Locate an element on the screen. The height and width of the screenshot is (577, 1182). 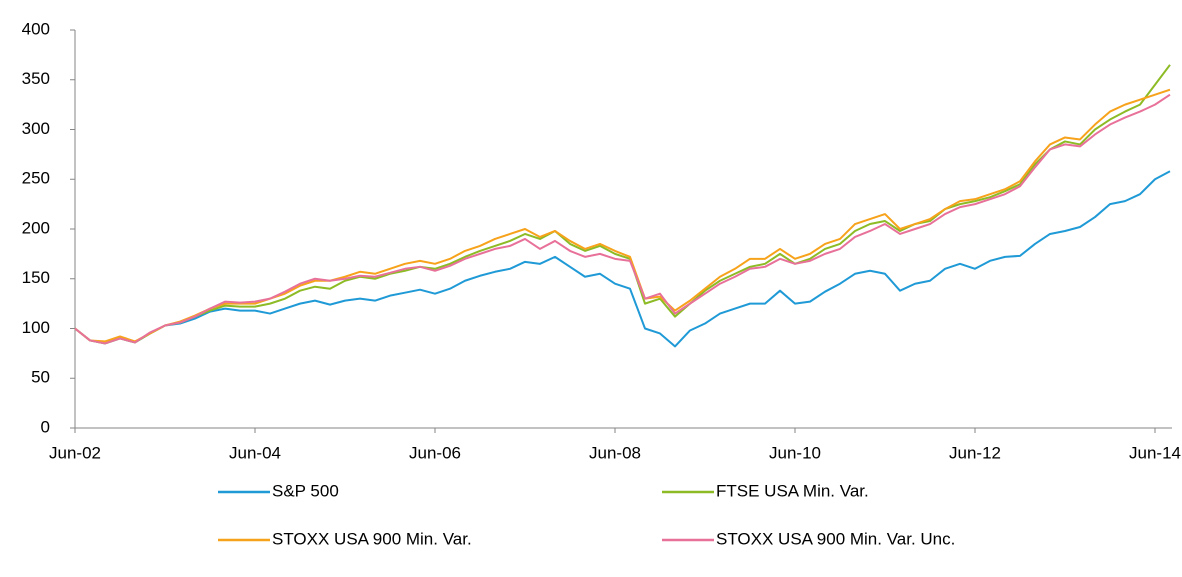
y-tick-label: 250 is located at coordinates (36, 178).